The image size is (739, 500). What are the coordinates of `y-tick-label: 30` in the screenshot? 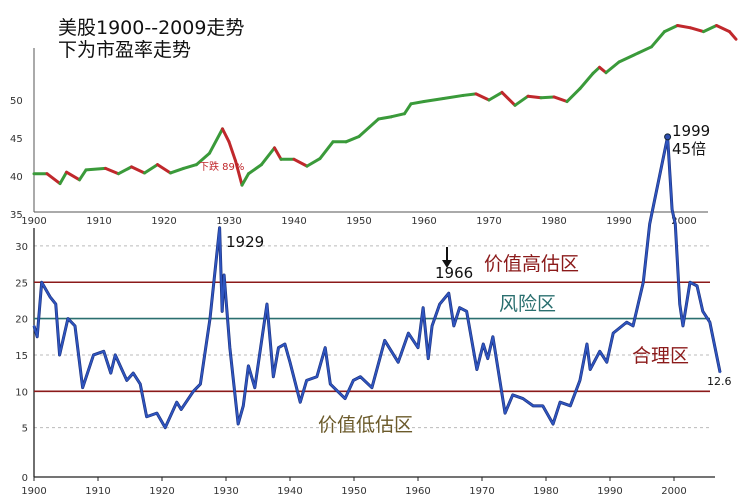 It's located at (21, 247).